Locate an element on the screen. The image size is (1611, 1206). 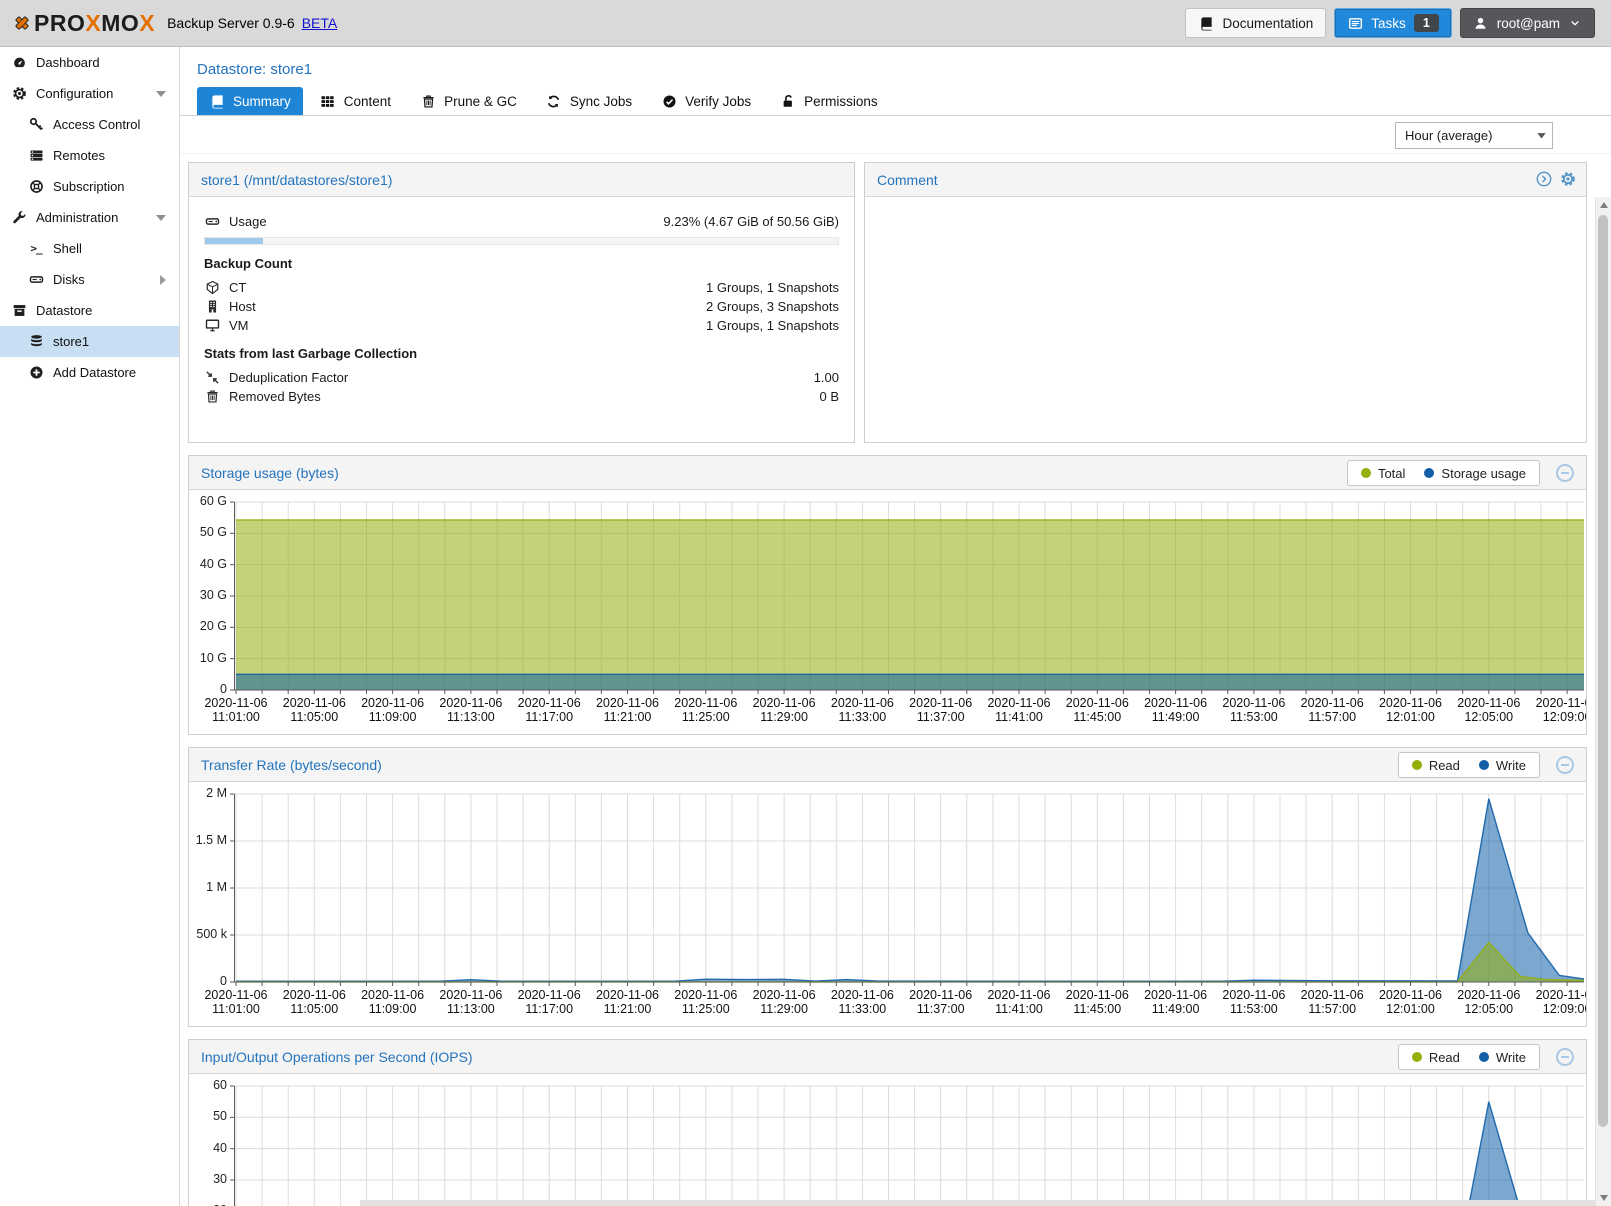
tab-label: Sync Jobs is located at coordinates (601, 101).